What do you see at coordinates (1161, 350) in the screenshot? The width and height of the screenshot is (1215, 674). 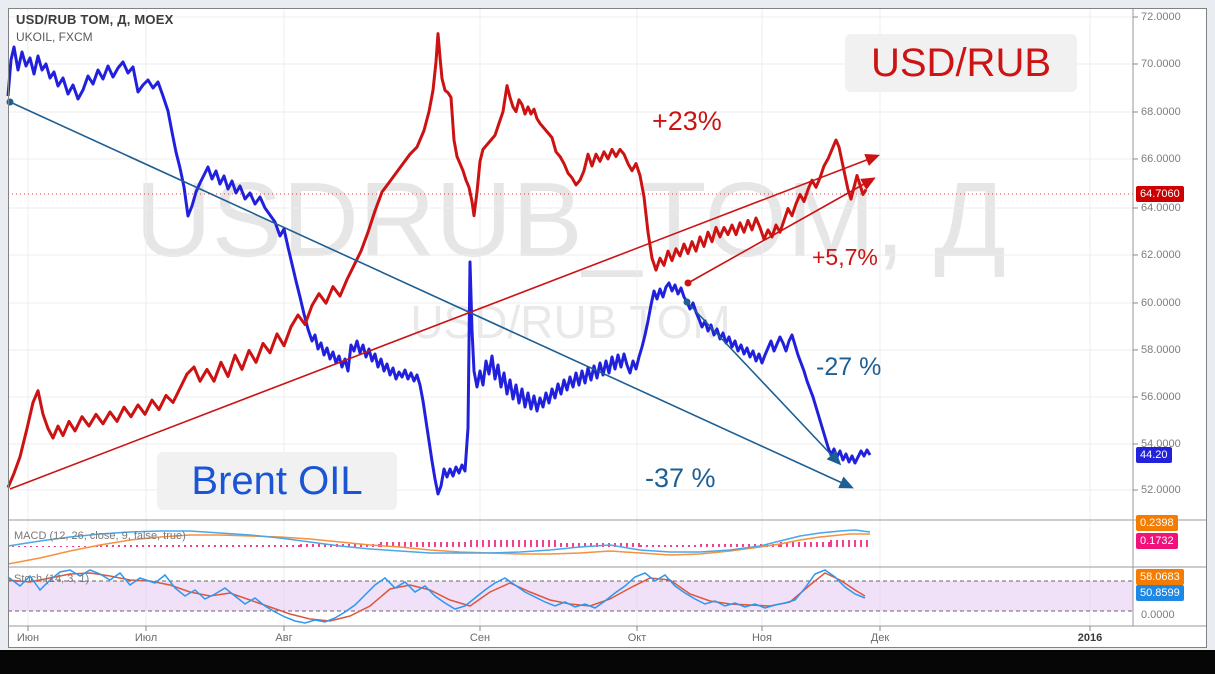 I see `price-tick-label: 58.0000` at bounding box center [1161, 350].